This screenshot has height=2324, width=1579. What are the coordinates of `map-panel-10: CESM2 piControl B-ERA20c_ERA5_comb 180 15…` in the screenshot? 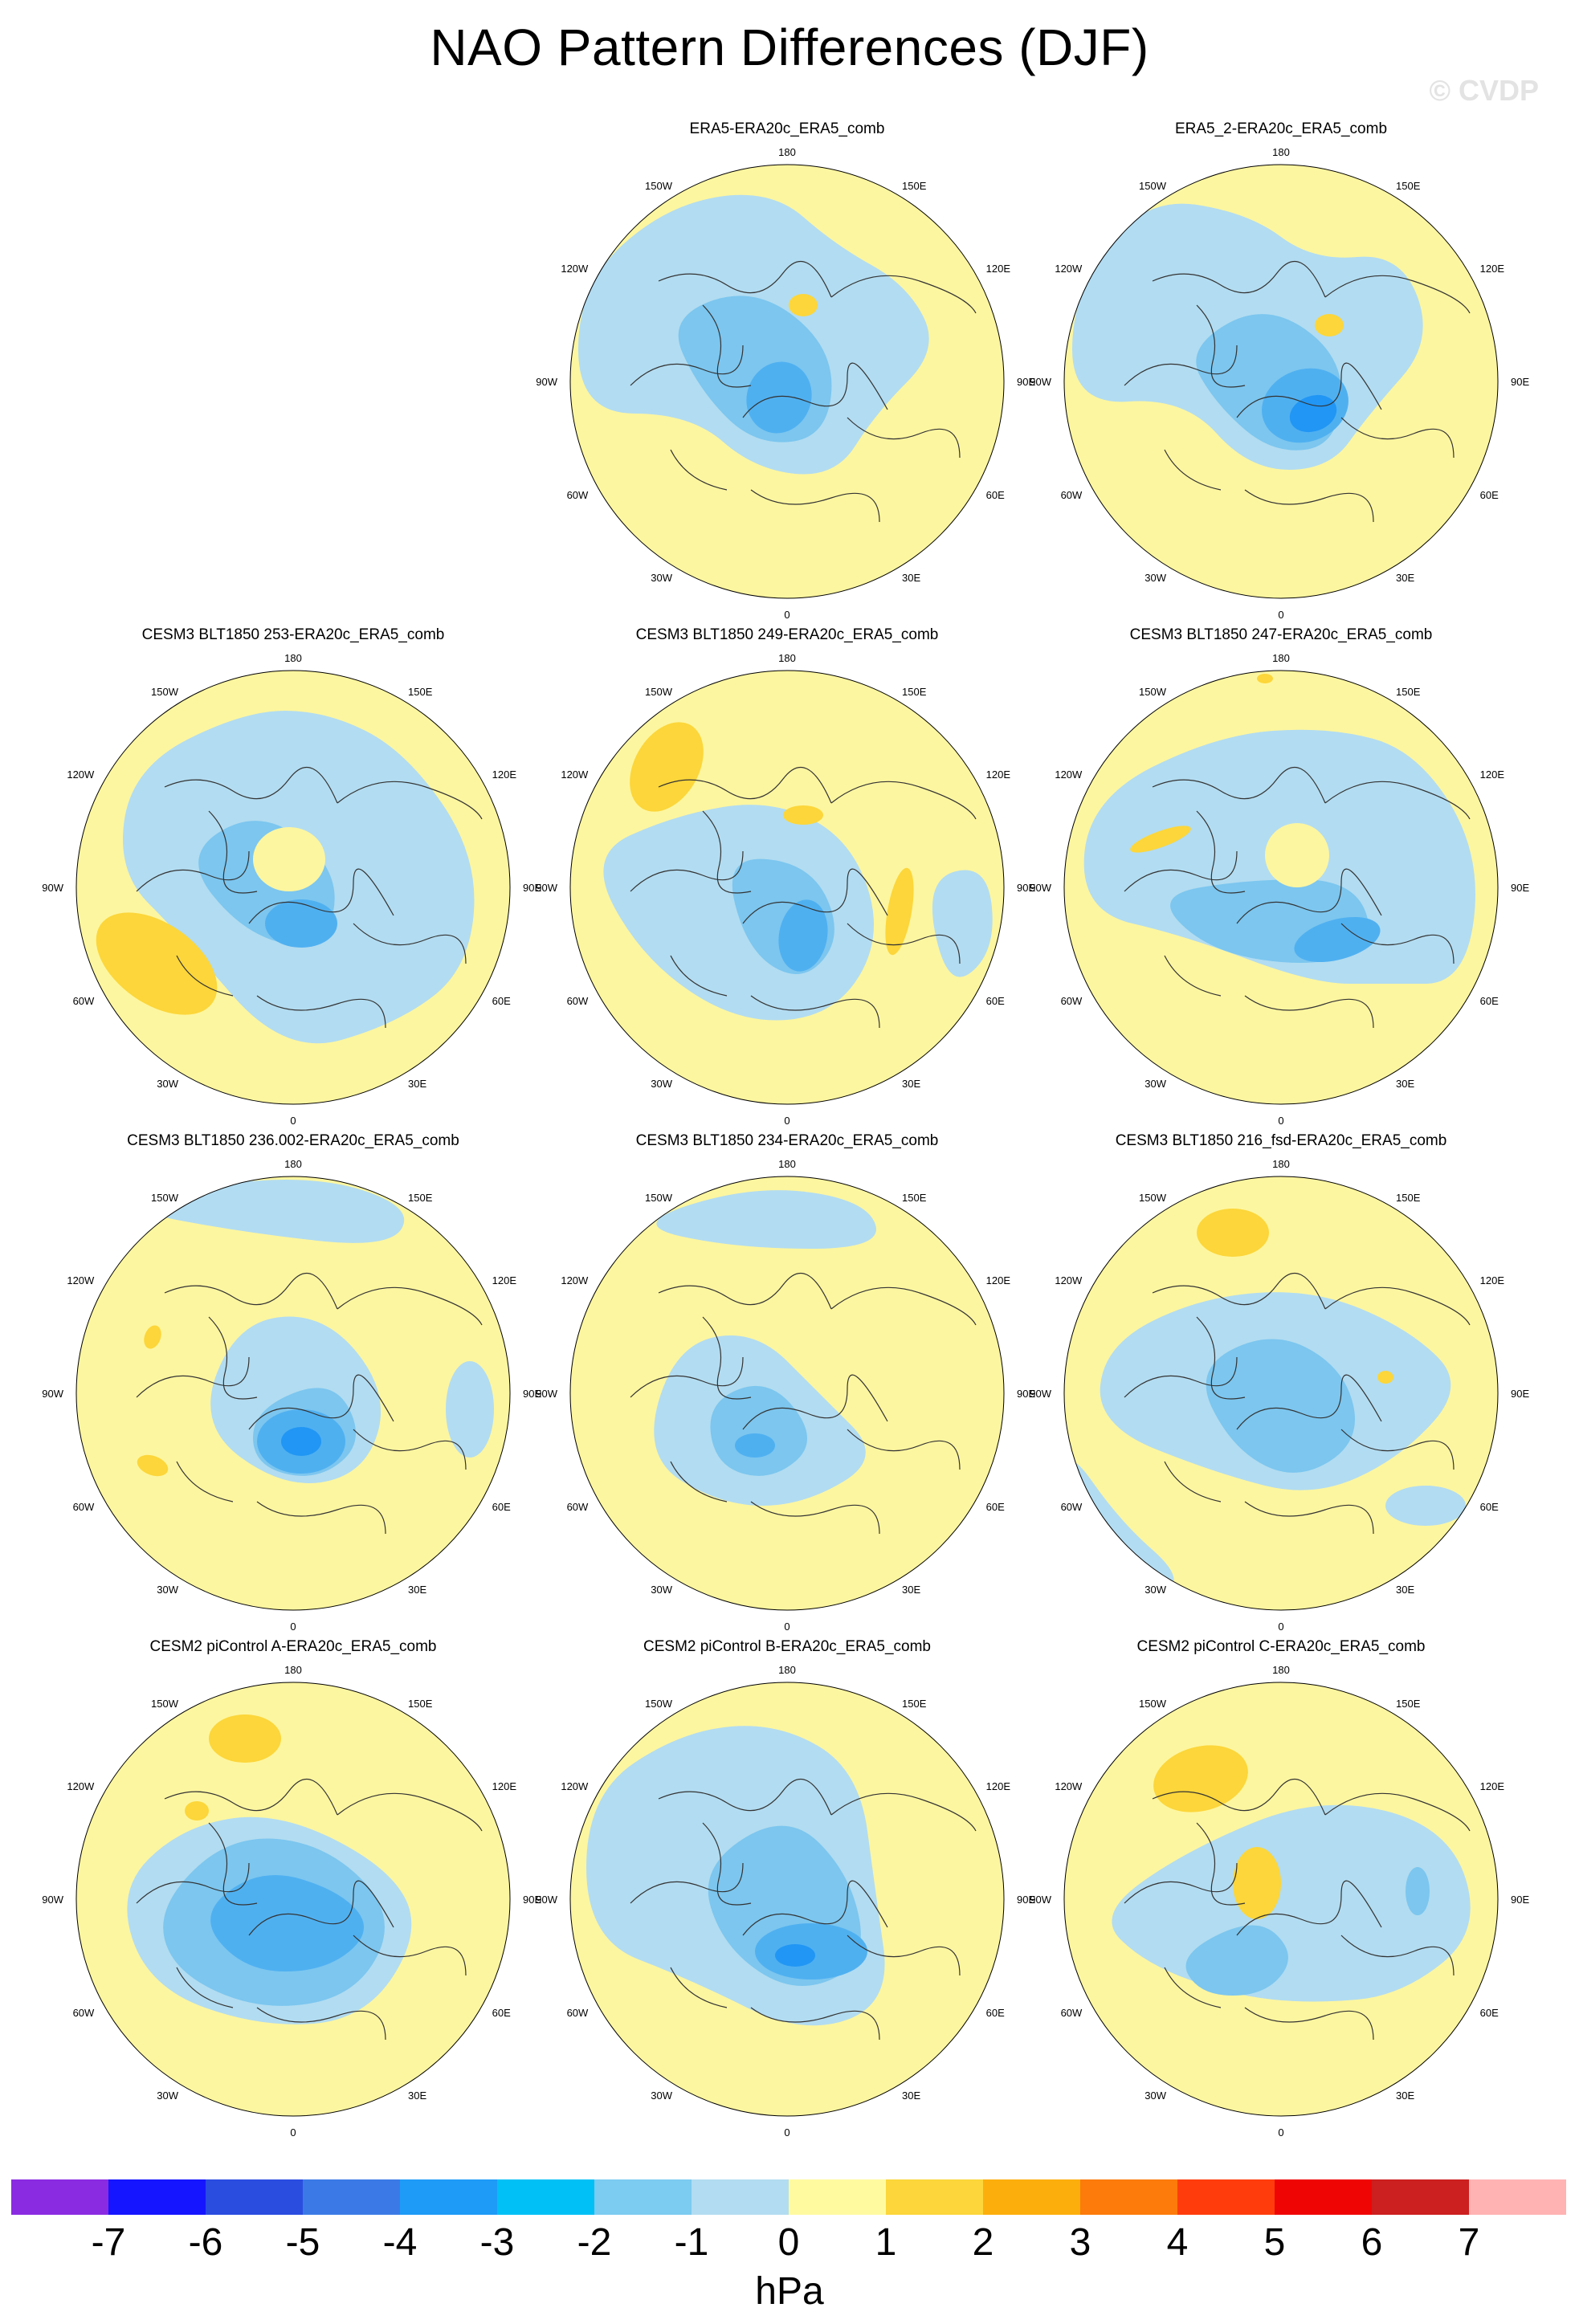 It's located at (785, 1888).